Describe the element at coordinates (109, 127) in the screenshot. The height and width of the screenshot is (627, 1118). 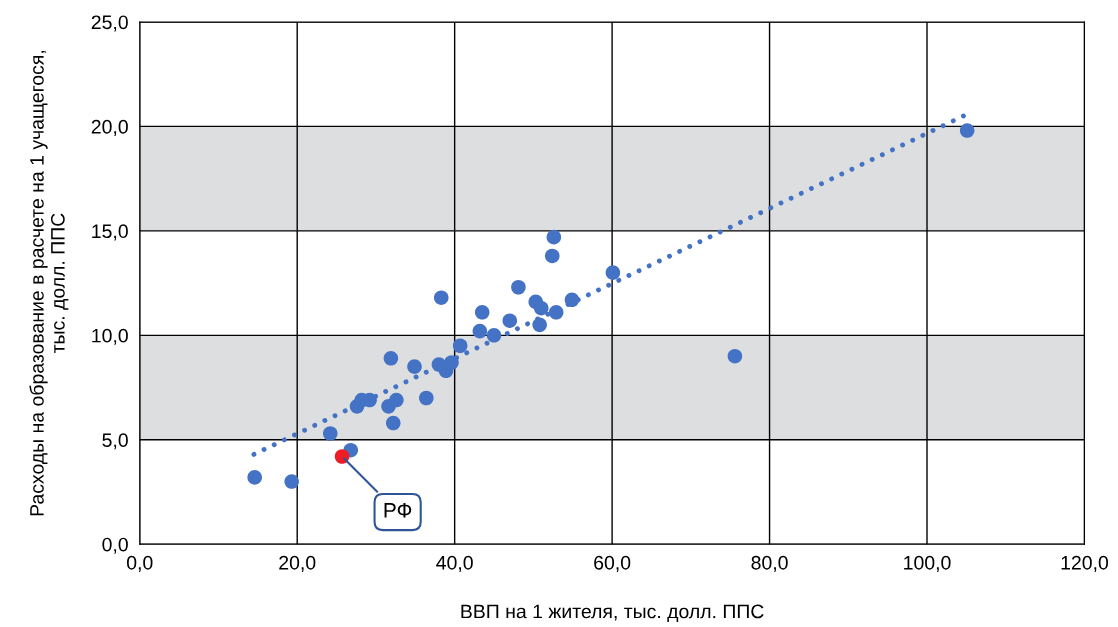
I see `y-tick-label: 20,0` at that location.